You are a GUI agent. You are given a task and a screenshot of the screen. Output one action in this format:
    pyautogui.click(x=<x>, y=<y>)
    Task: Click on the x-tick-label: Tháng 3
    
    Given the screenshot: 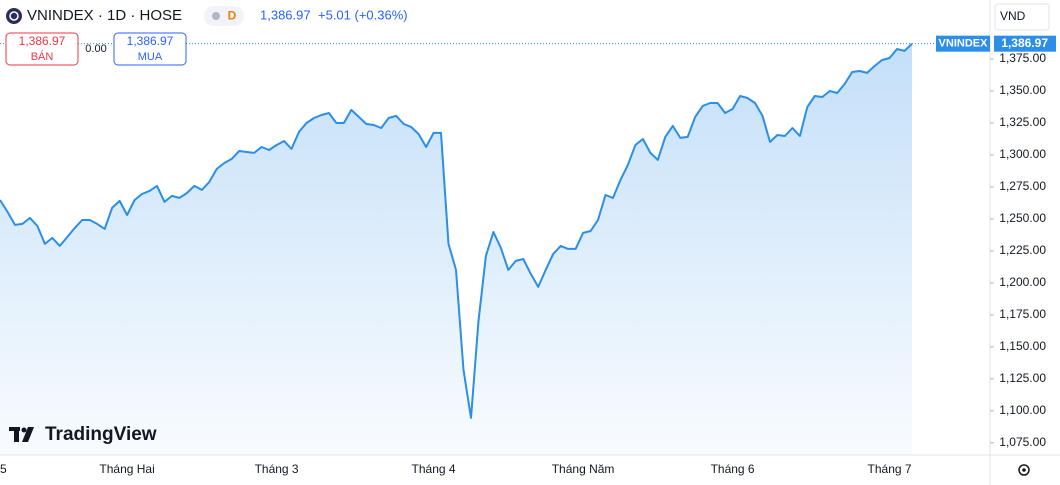 What is the action you would take?
    pyautogui.click(x=277, y=469)
    